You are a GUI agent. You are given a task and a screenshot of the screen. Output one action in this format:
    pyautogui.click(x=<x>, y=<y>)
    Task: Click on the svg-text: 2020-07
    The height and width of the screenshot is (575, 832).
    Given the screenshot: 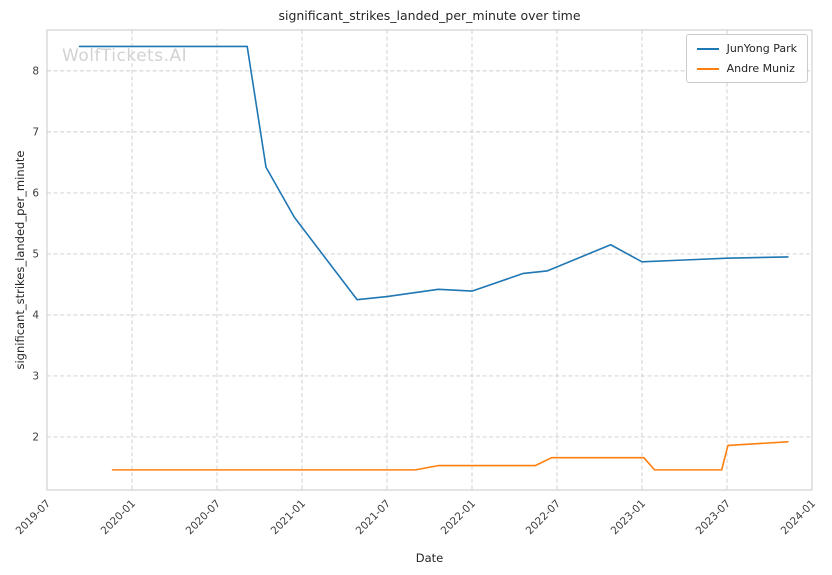 What is the action you would take?
    pyautogui.click(x=204, y=518)
    